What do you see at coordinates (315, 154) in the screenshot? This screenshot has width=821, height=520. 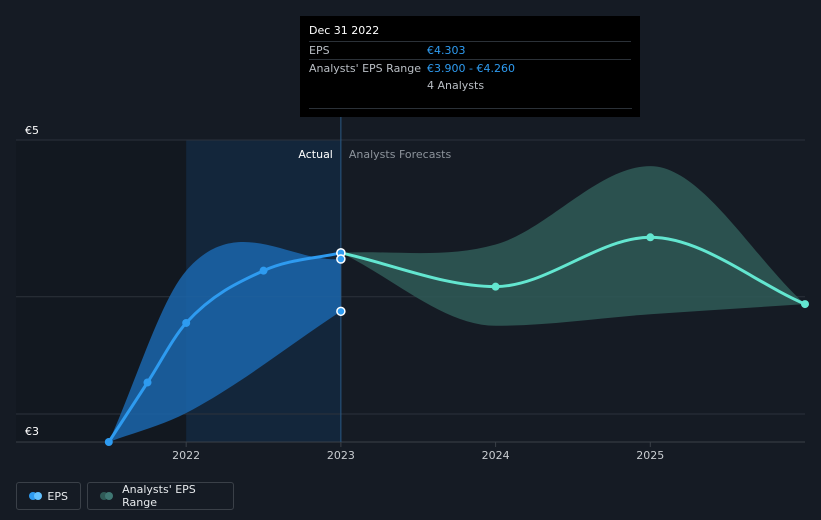 I see `actual-label: Actual` at bounding box center [315, 154].